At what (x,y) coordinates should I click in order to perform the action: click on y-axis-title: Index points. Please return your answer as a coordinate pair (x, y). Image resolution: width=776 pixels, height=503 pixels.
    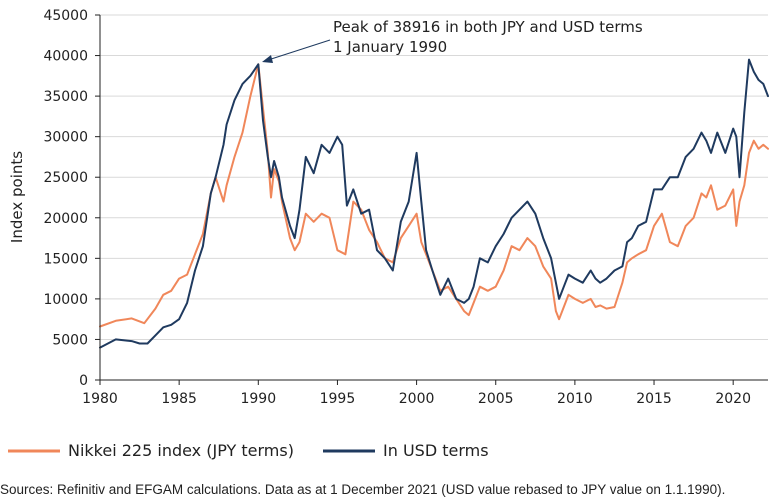
    Looking at the image, I should click on (17, 197).